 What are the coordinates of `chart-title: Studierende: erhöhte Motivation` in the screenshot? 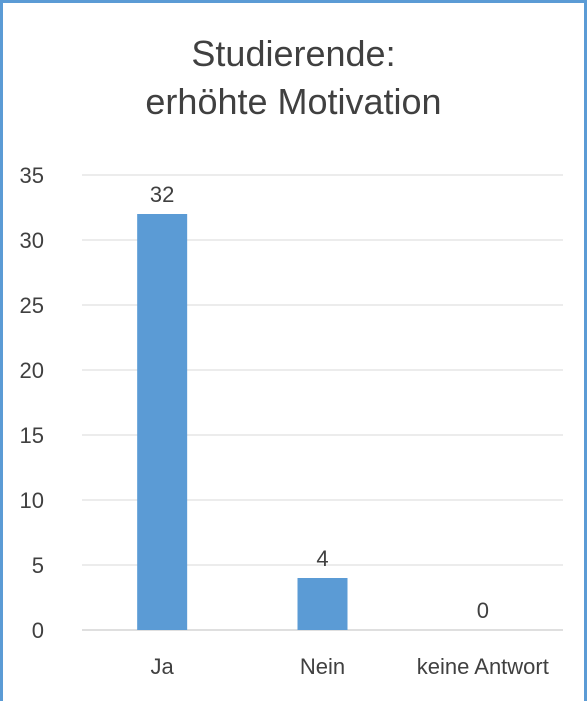 It's located at (293, 78).